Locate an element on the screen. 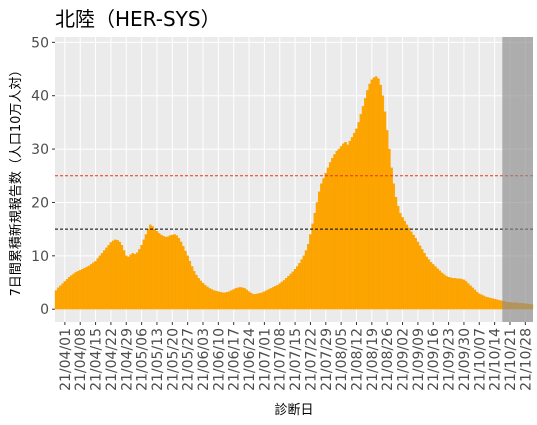 Image resolution: width=537 pixels, height=425 pixels. x-tick-label: 21/10/14 is located at coordinates (496, 359).